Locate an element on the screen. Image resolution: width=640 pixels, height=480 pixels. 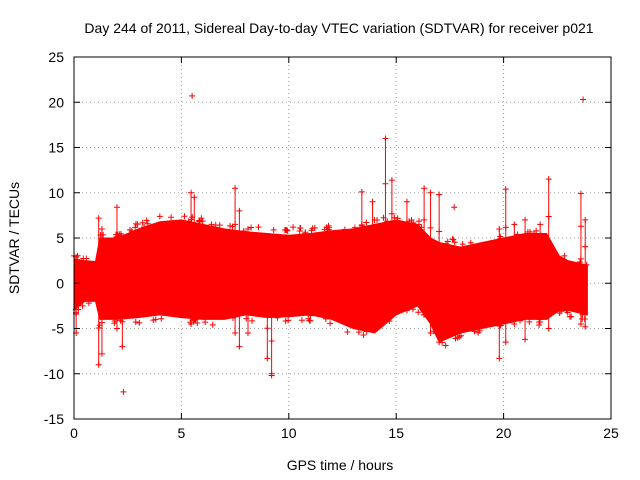
x-tick-label: 5 is located at coordinates (182, 433).